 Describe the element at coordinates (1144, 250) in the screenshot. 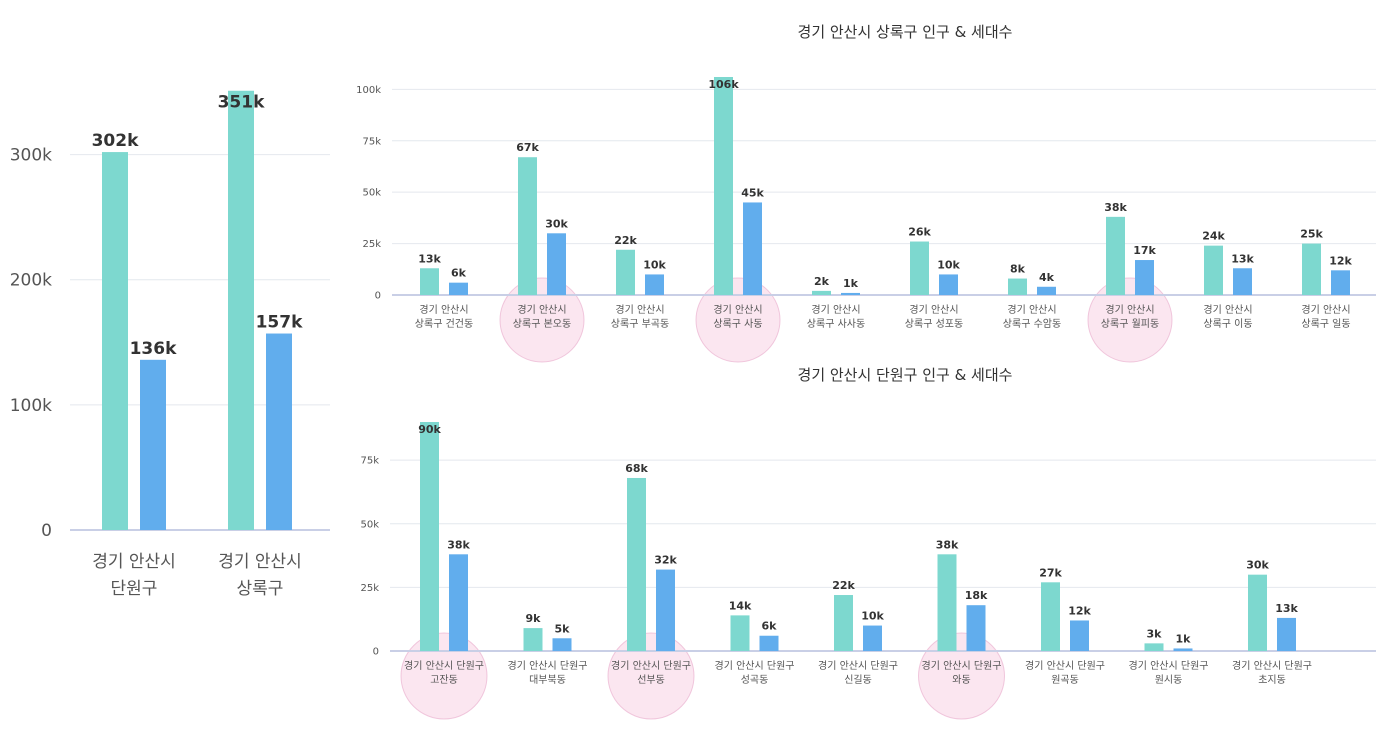

I see `data-label: 17k` at that location.